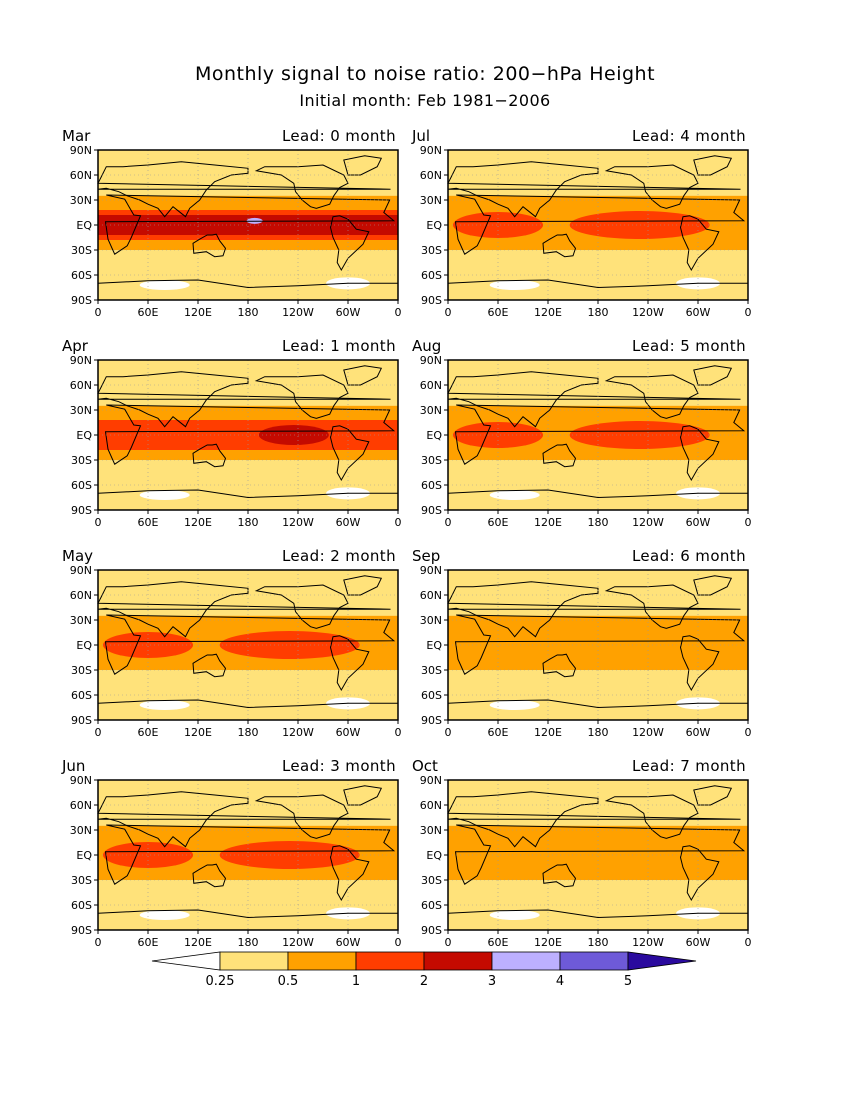  What do you see at coordinates (425, 766) in the screenshot?
I see `panel-month-label: Oct` at bounding box center [425, 766].